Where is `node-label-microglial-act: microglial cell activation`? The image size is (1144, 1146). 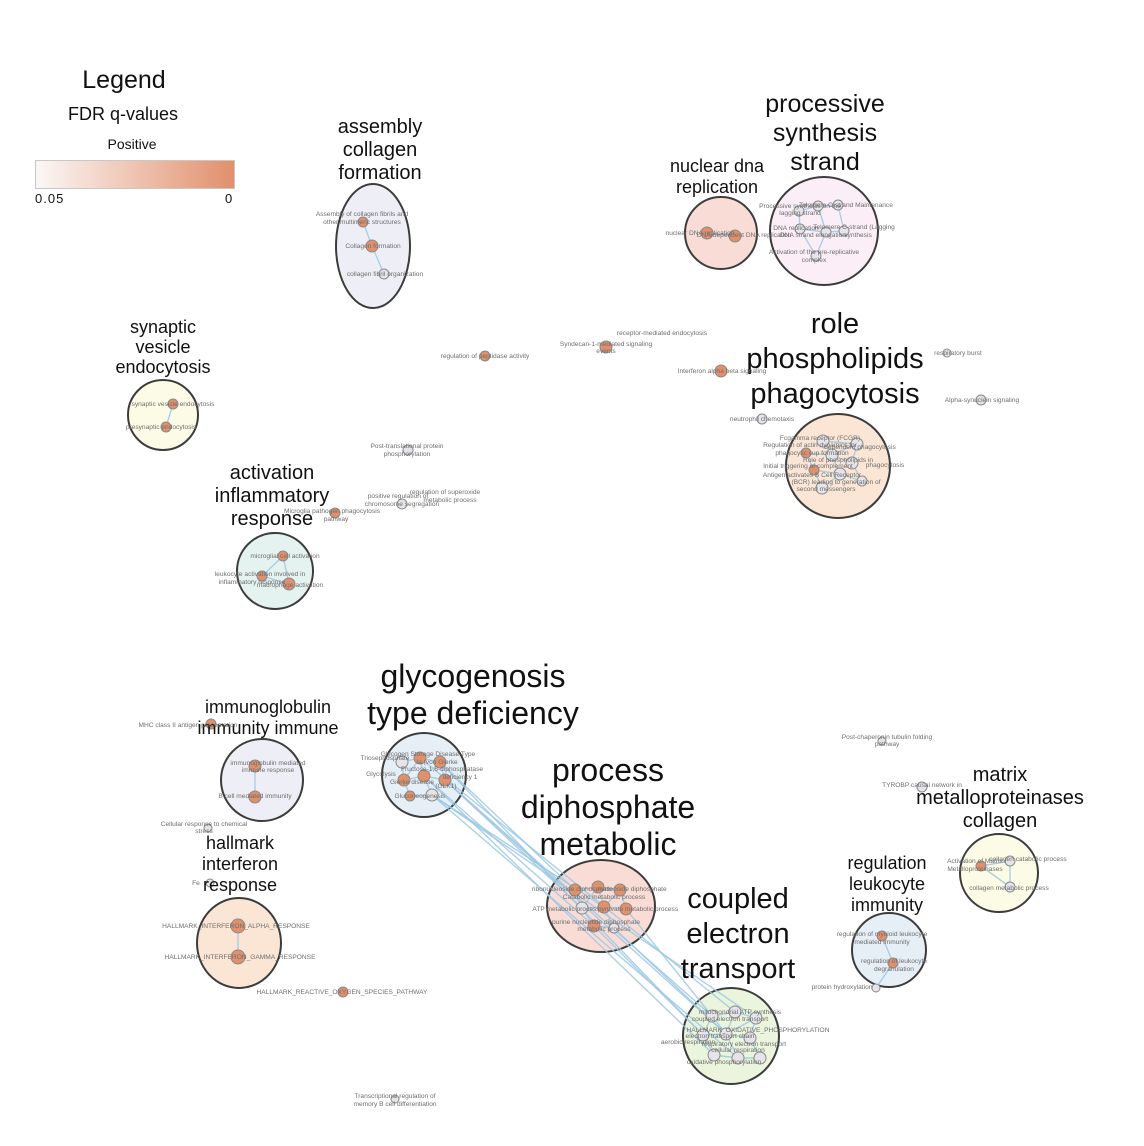
node-label-microglial-act: microglial cell activation is located at coordinates (285, 556).